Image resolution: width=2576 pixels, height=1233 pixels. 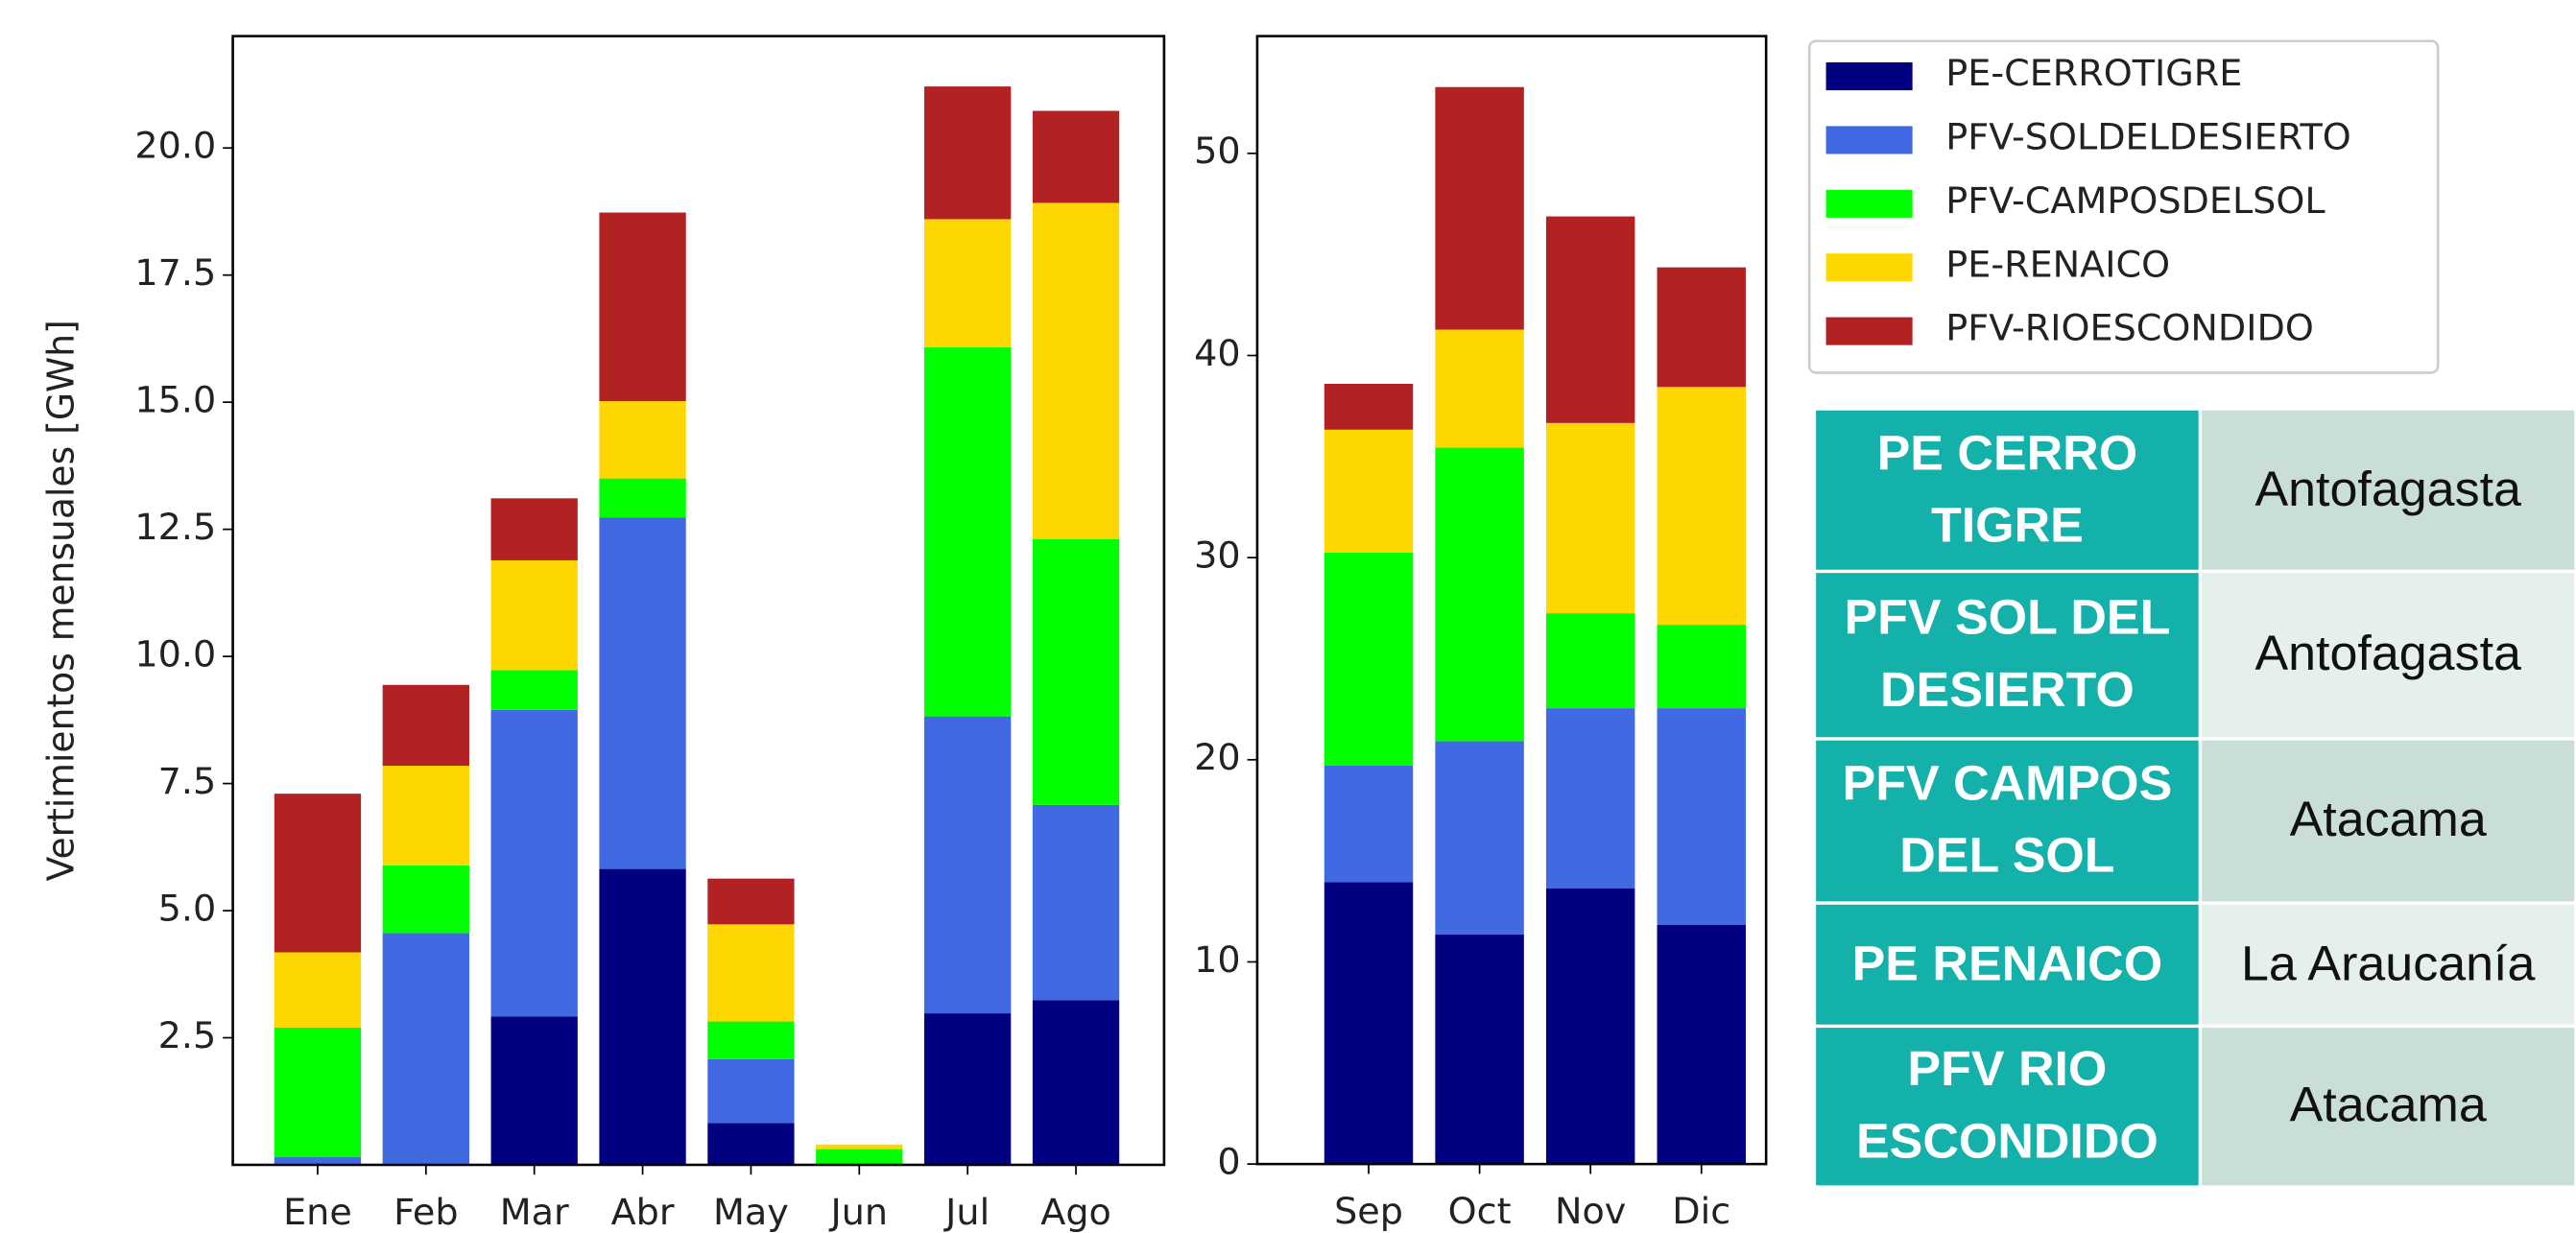 I want to click on legend-label: PE-CERROTIGRE, so click(x=2093, y=73).